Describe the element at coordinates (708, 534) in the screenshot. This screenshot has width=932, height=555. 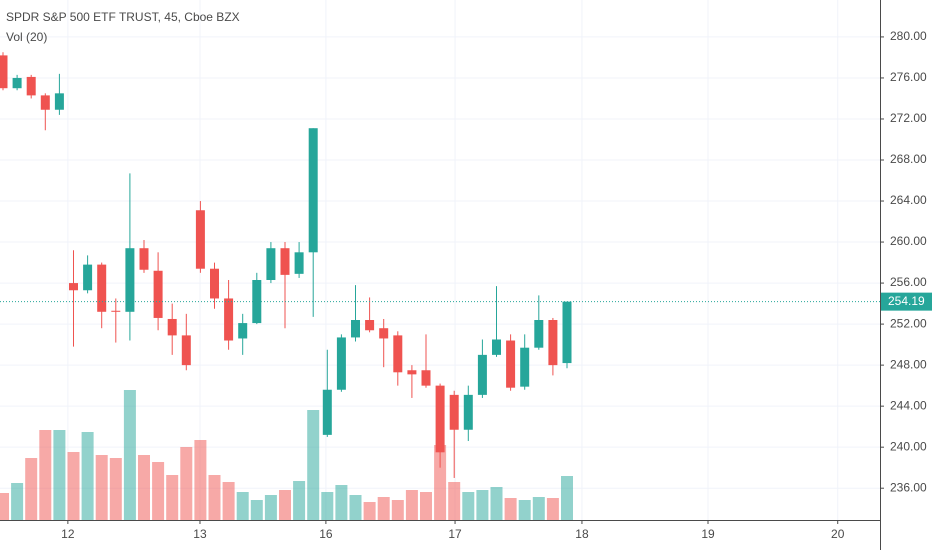
I see `x-tick-label: 19` at that location.